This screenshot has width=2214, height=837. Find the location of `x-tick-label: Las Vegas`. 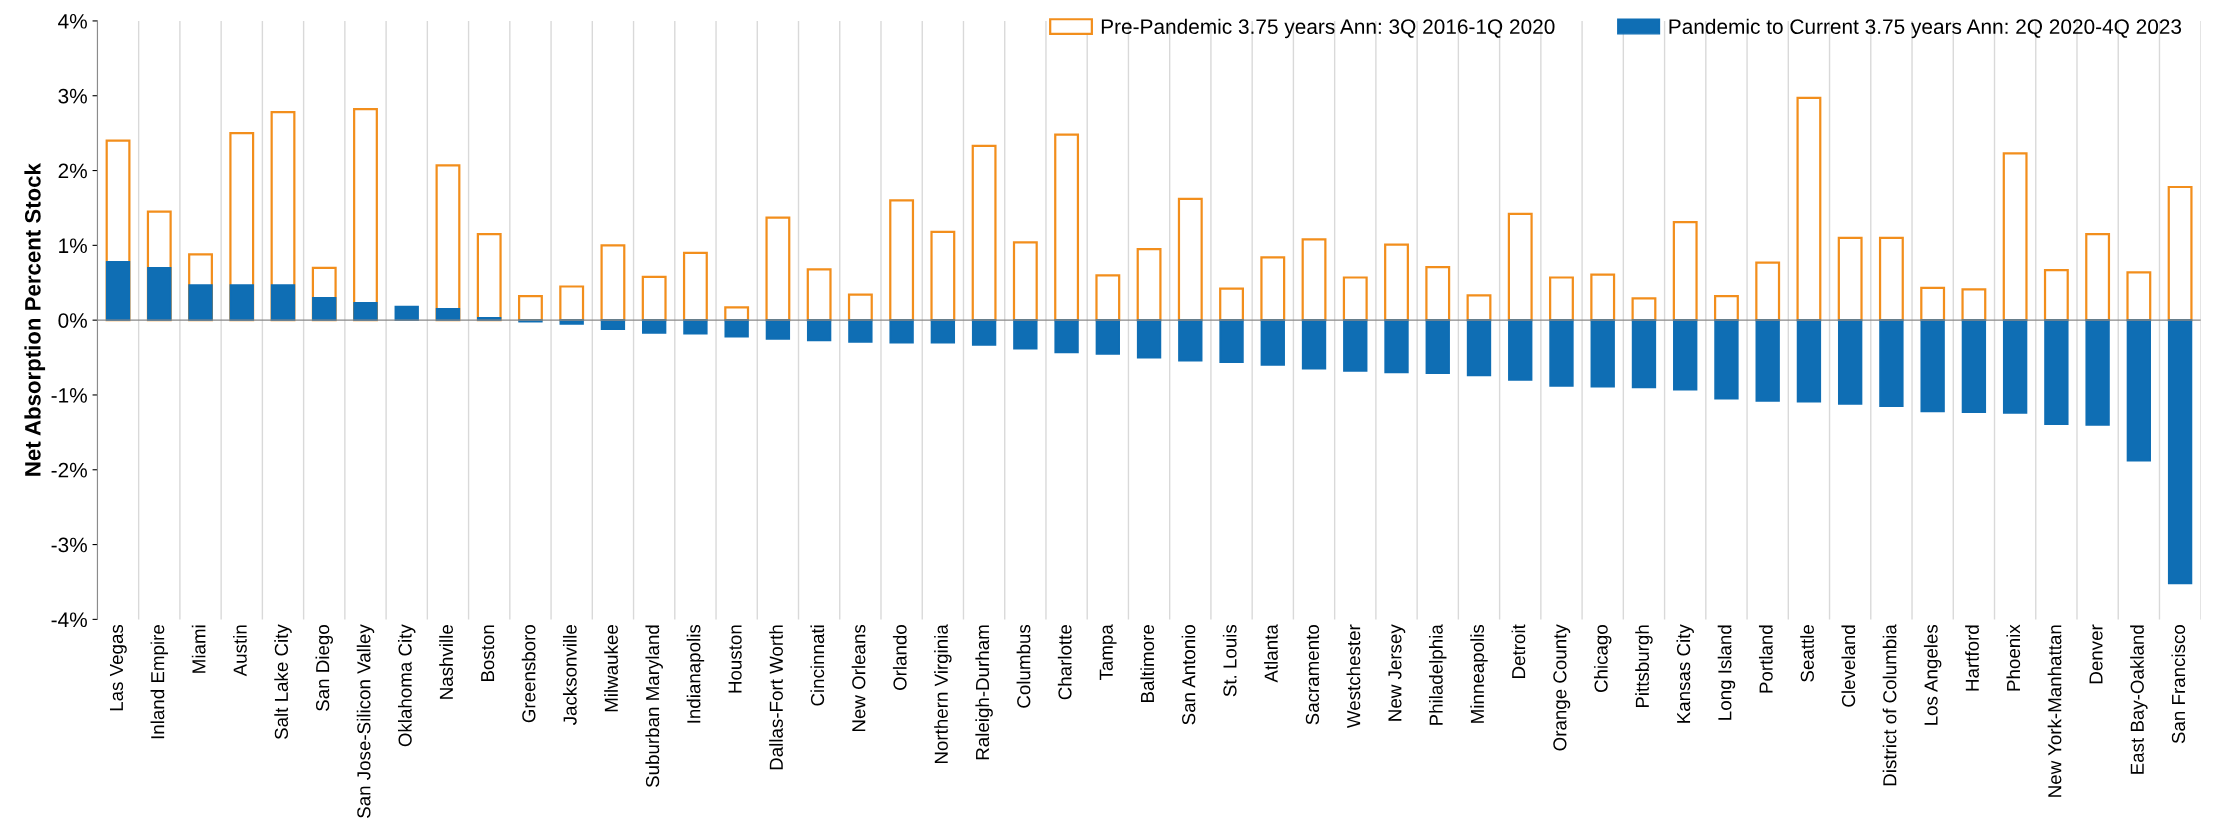

x-tick-label: Las Vegas is located at coordinates (118, 667).